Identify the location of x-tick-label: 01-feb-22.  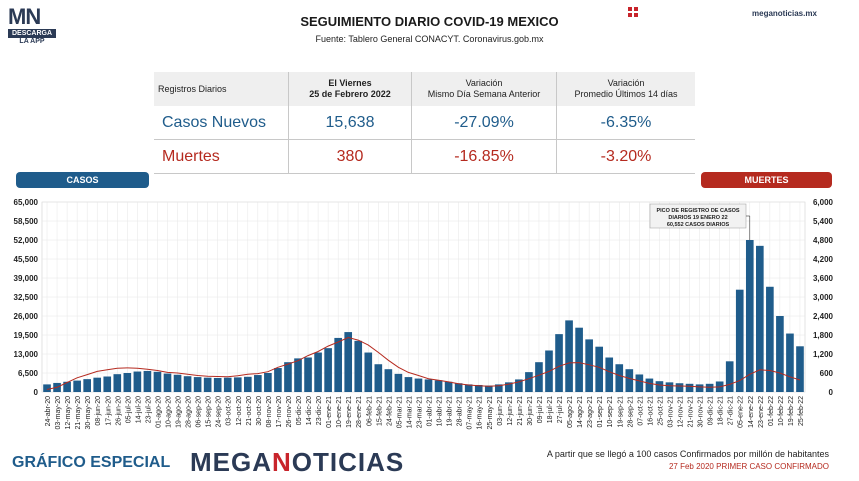
(771, 411).